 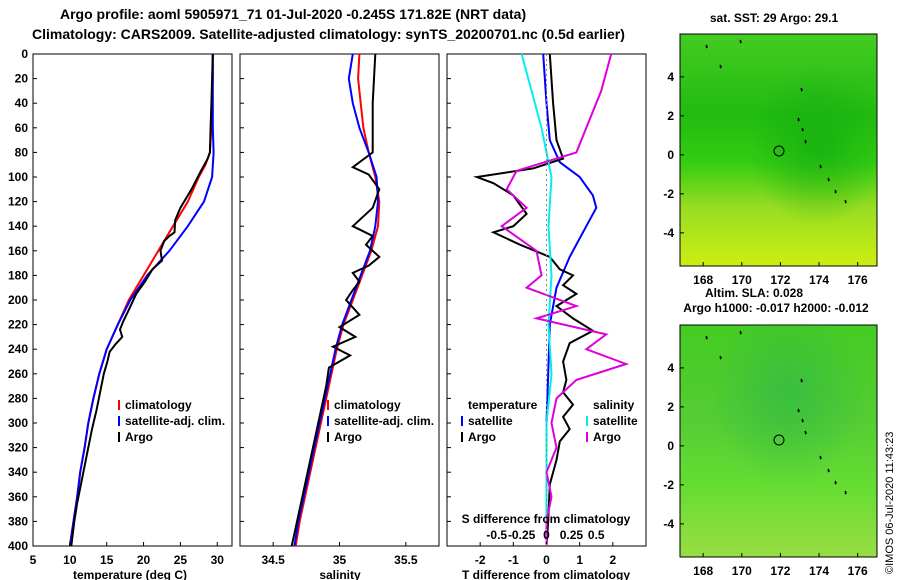 What do you see at coordinates (780, 280) in the screenshot?
I see `map-lon-label: 172` at bounding box center [780, 280].